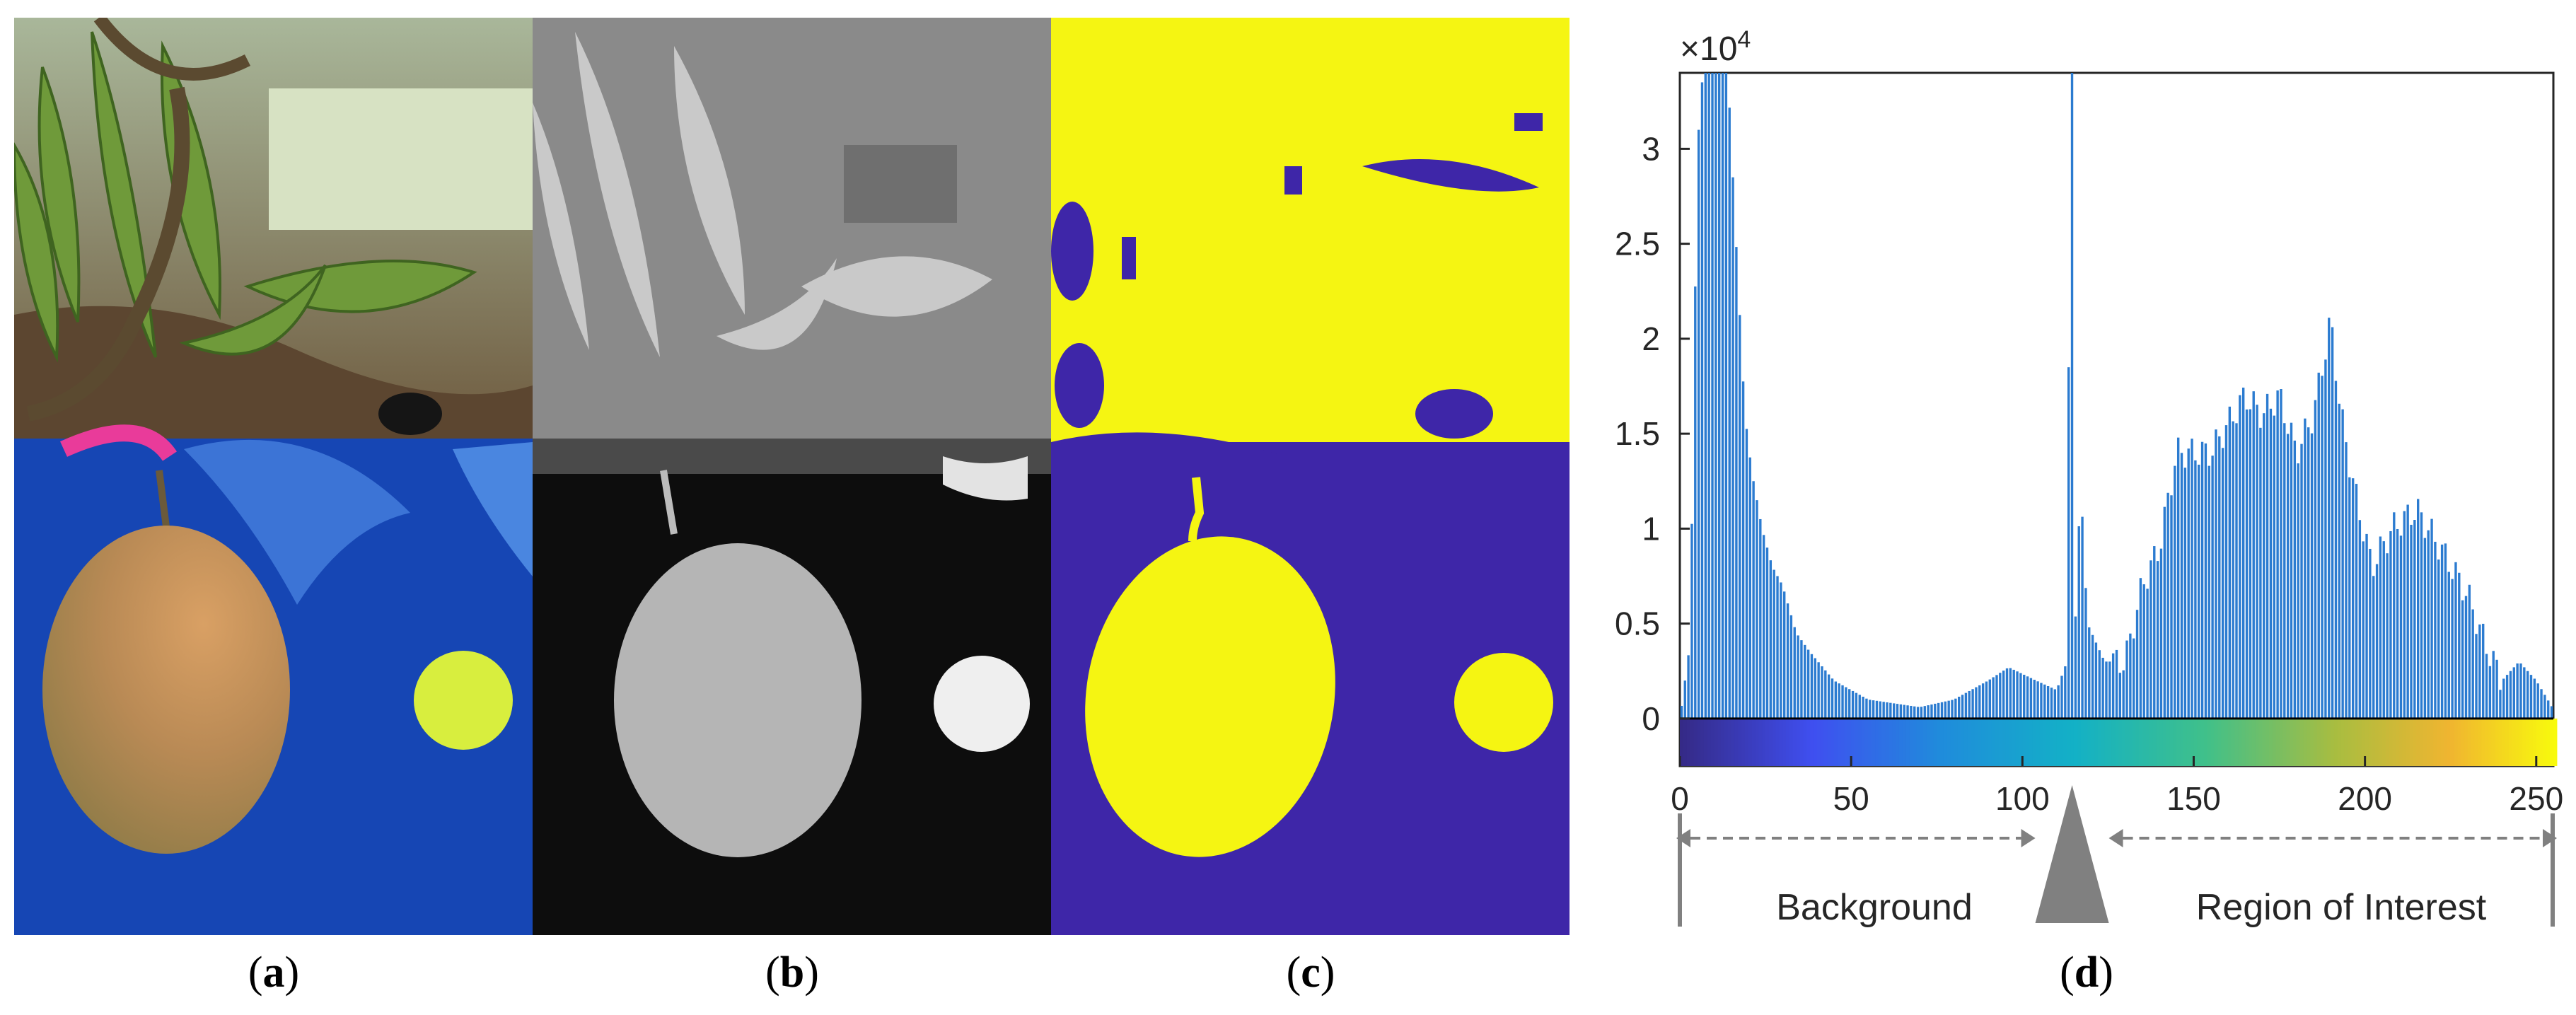  What do you see at coordinates (2536, 798) in the screenshot?
I see `x-tick-label: 250` at bounding box center [2536, 798].